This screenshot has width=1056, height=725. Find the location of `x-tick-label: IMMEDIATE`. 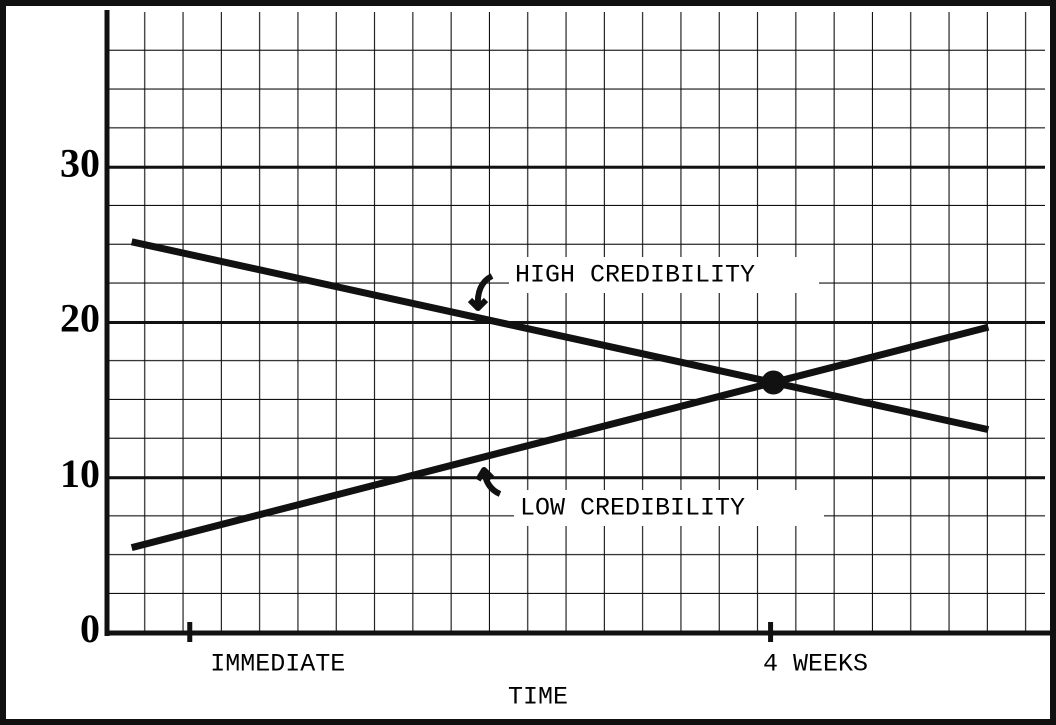

x-tick-label: IMMEDIATE is located at coordinates (277, 664).